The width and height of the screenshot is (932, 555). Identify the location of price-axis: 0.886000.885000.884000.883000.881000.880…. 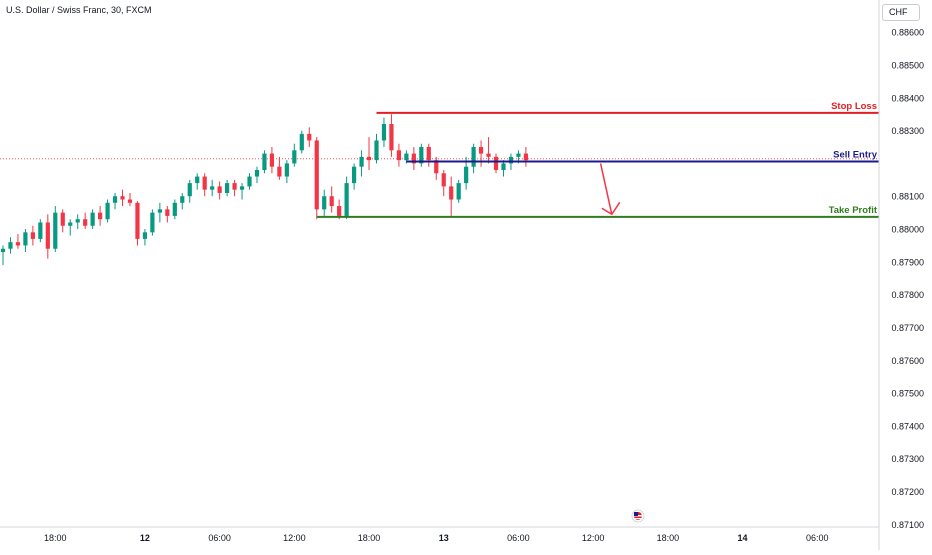
(905, 275).